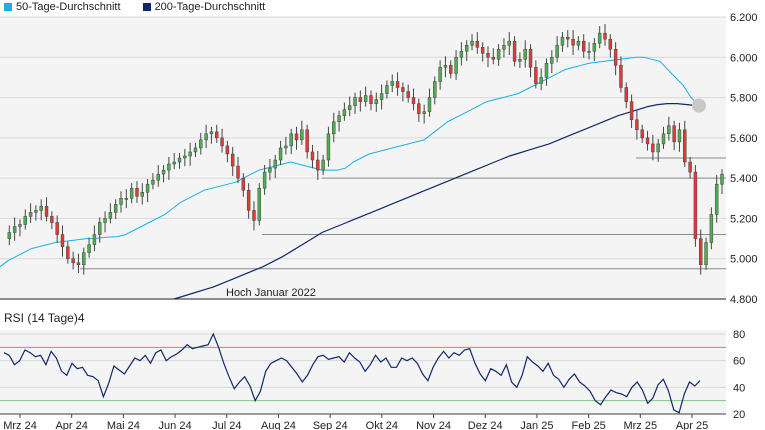  Describe the element at coordinates (146, 7) in the screenshot. I see `legend-swatch-sma200` at that location.